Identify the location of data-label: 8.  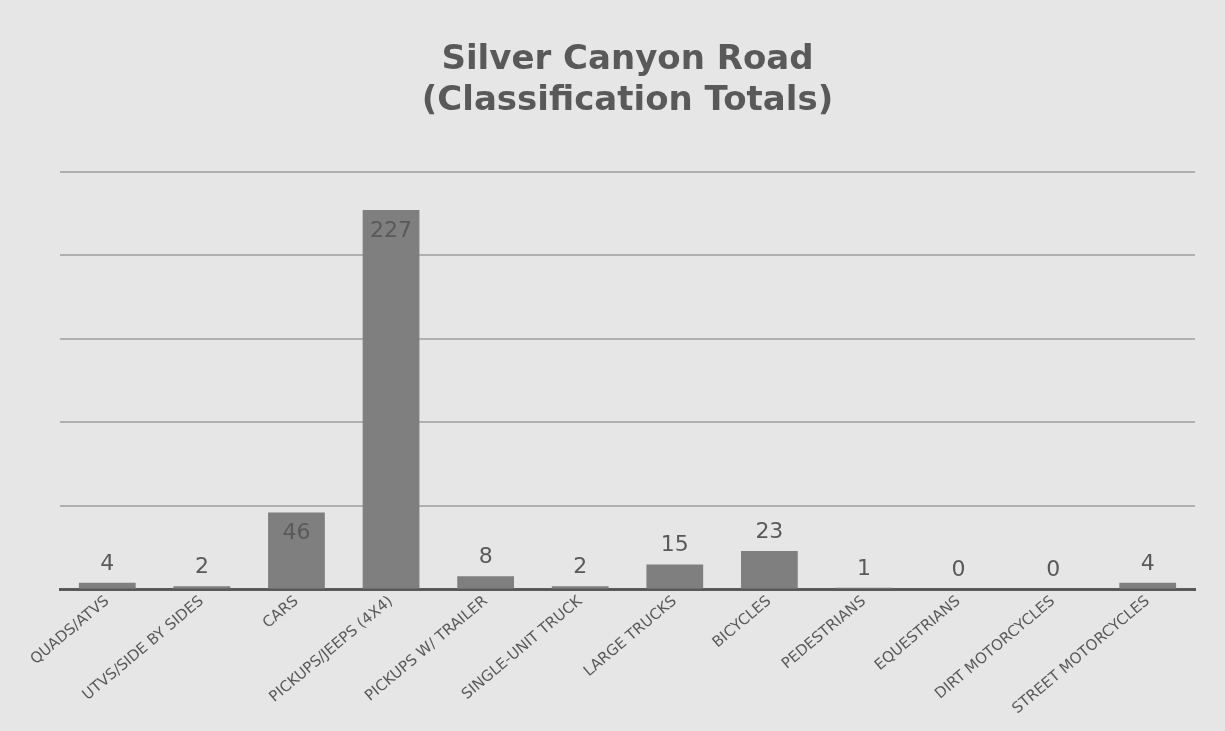
(485, 555).